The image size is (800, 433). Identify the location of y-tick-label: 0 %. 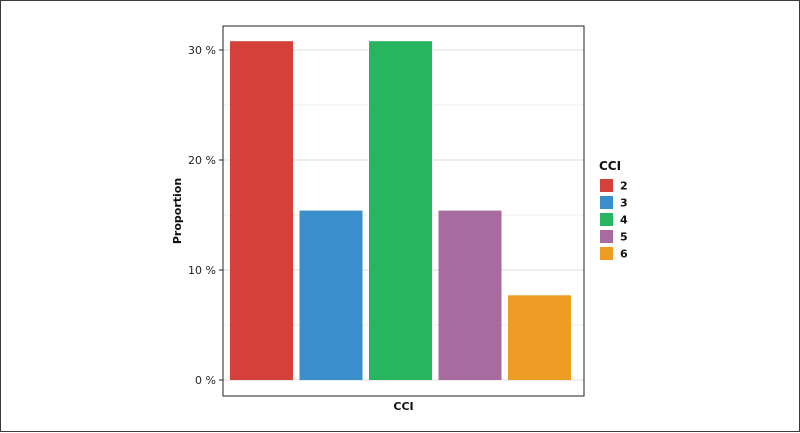
(205, 380).